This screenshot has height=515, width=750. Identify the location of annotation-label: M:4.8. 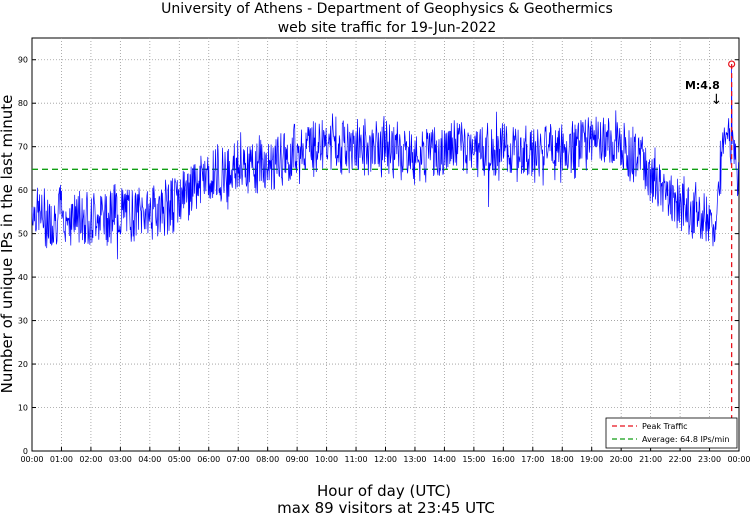
(702, 85).